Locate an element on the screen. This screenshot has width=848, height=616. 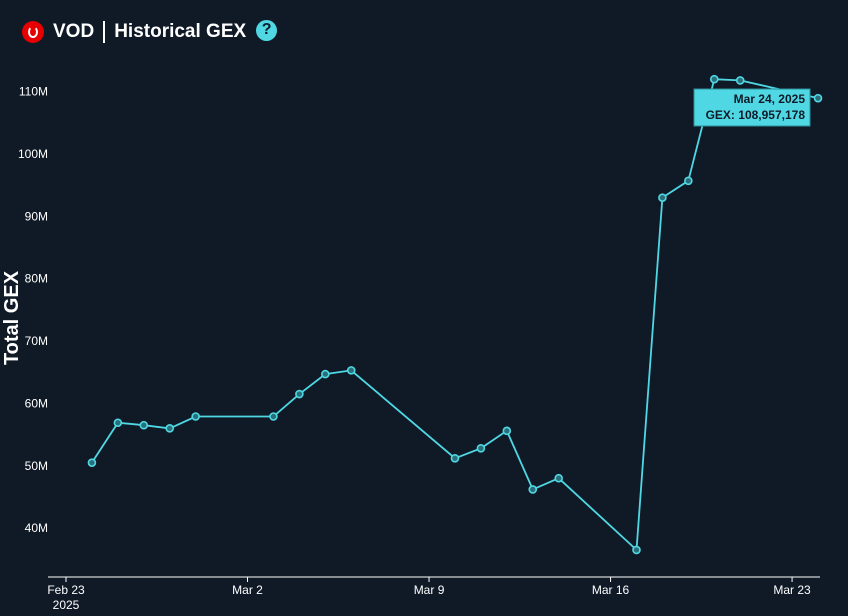
title-divider is located at coordinates (104, 32).